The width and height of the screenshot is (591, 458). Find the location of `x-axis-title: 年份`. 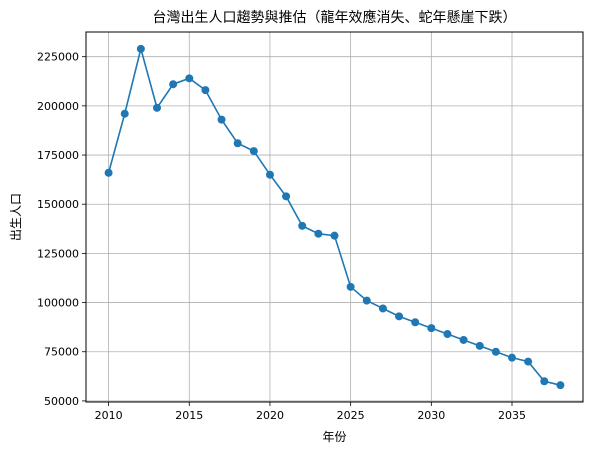

x-axis-title: 年份 is located at coordinates (334, 437).